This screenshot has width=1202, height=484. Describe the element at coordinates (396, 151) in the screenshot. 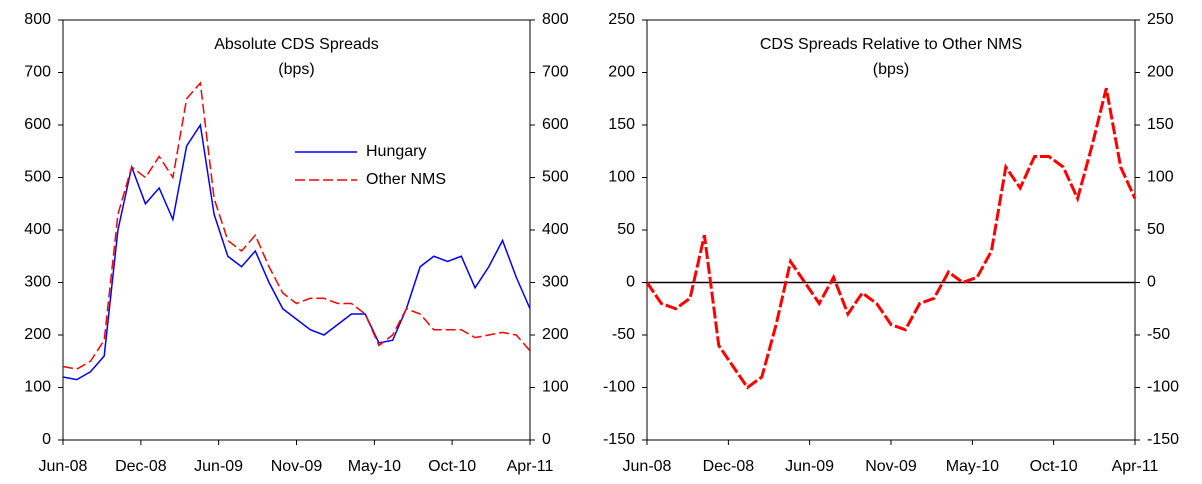

I see `legend-label: Hungary` at that location.